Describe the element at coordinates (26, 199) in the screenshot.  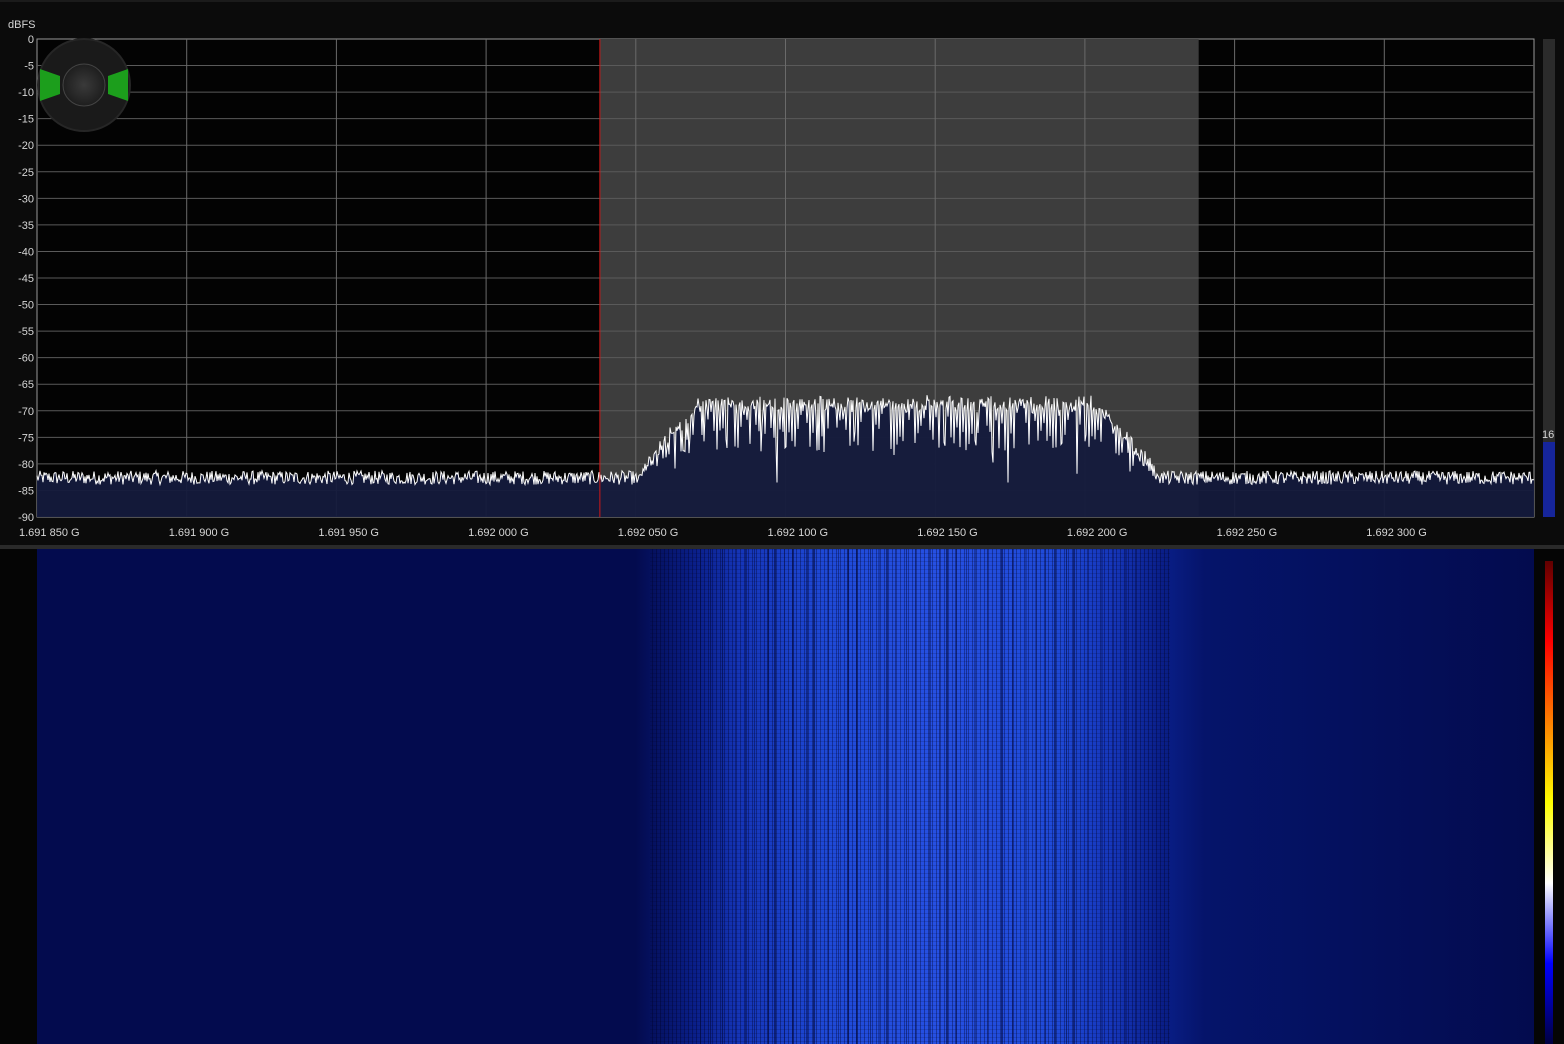
I see `y-tick-label: -30` at that location.